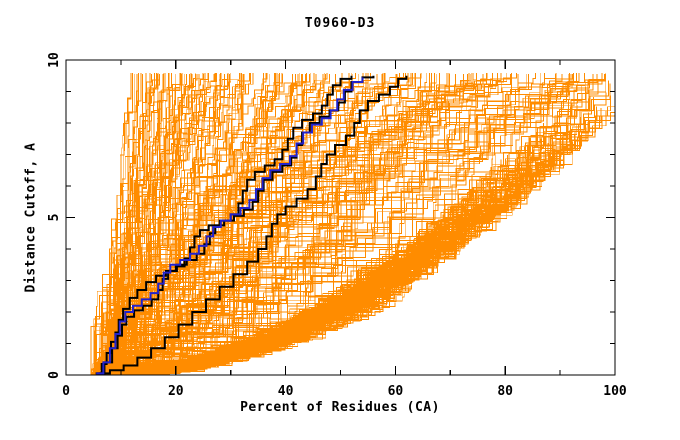 The image size is (680, 440). What do you see at coordinates (54, 375) in the screenshot?
I see `y-tick-label: 0` at bounding box center [54, 375].